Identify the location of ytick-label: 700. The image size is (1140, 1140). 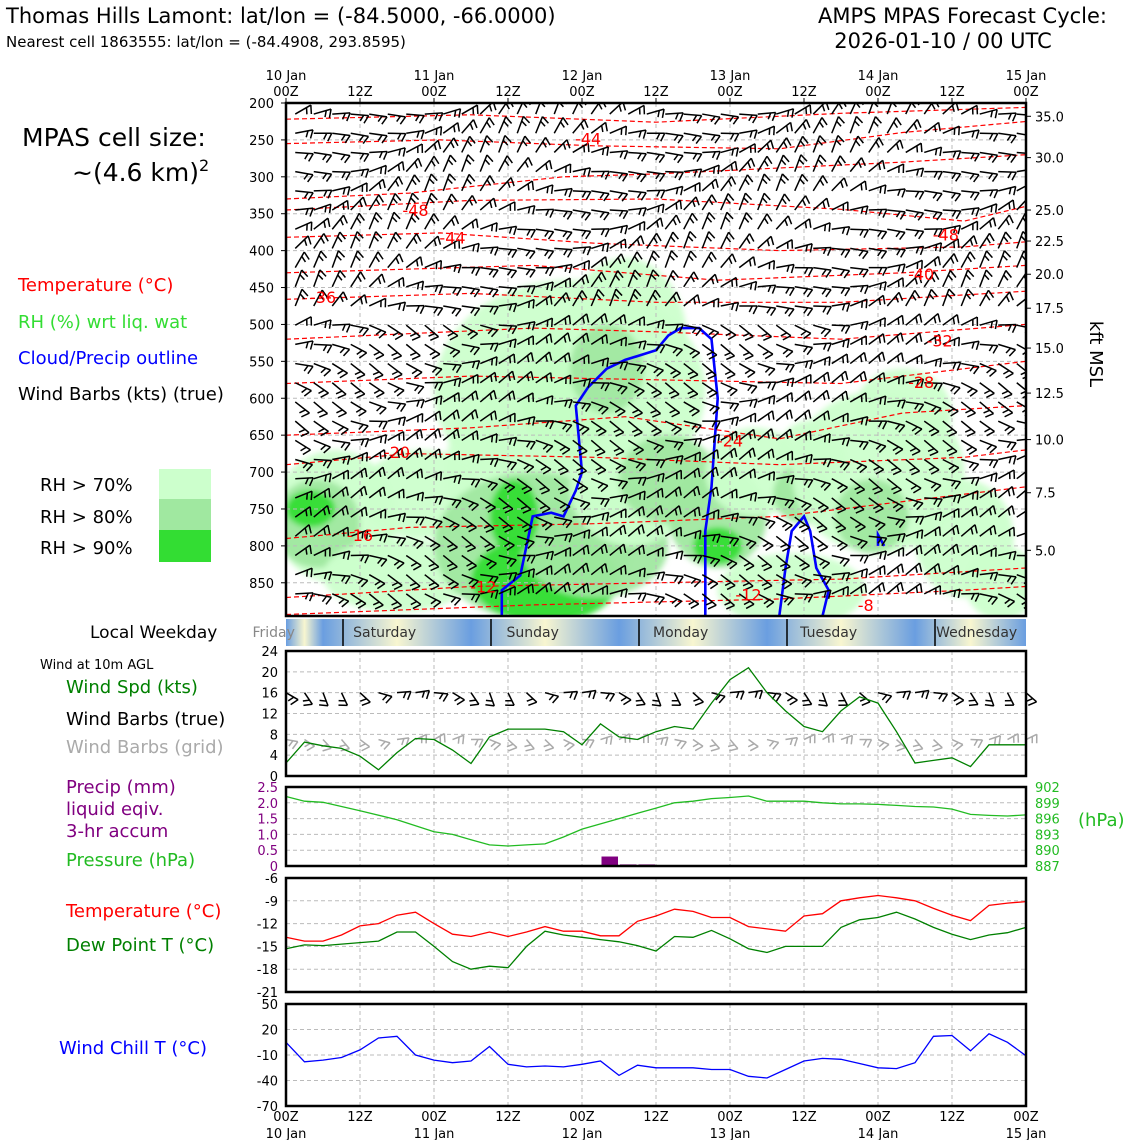
(261, 473).